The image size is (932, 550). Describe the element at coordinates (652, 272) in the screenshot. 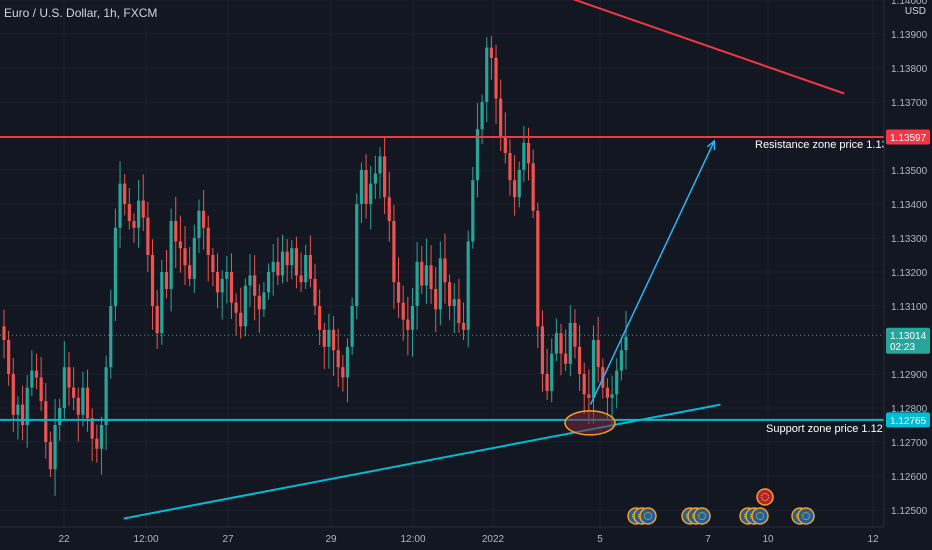

I see `projection-arrow-line` at that location.